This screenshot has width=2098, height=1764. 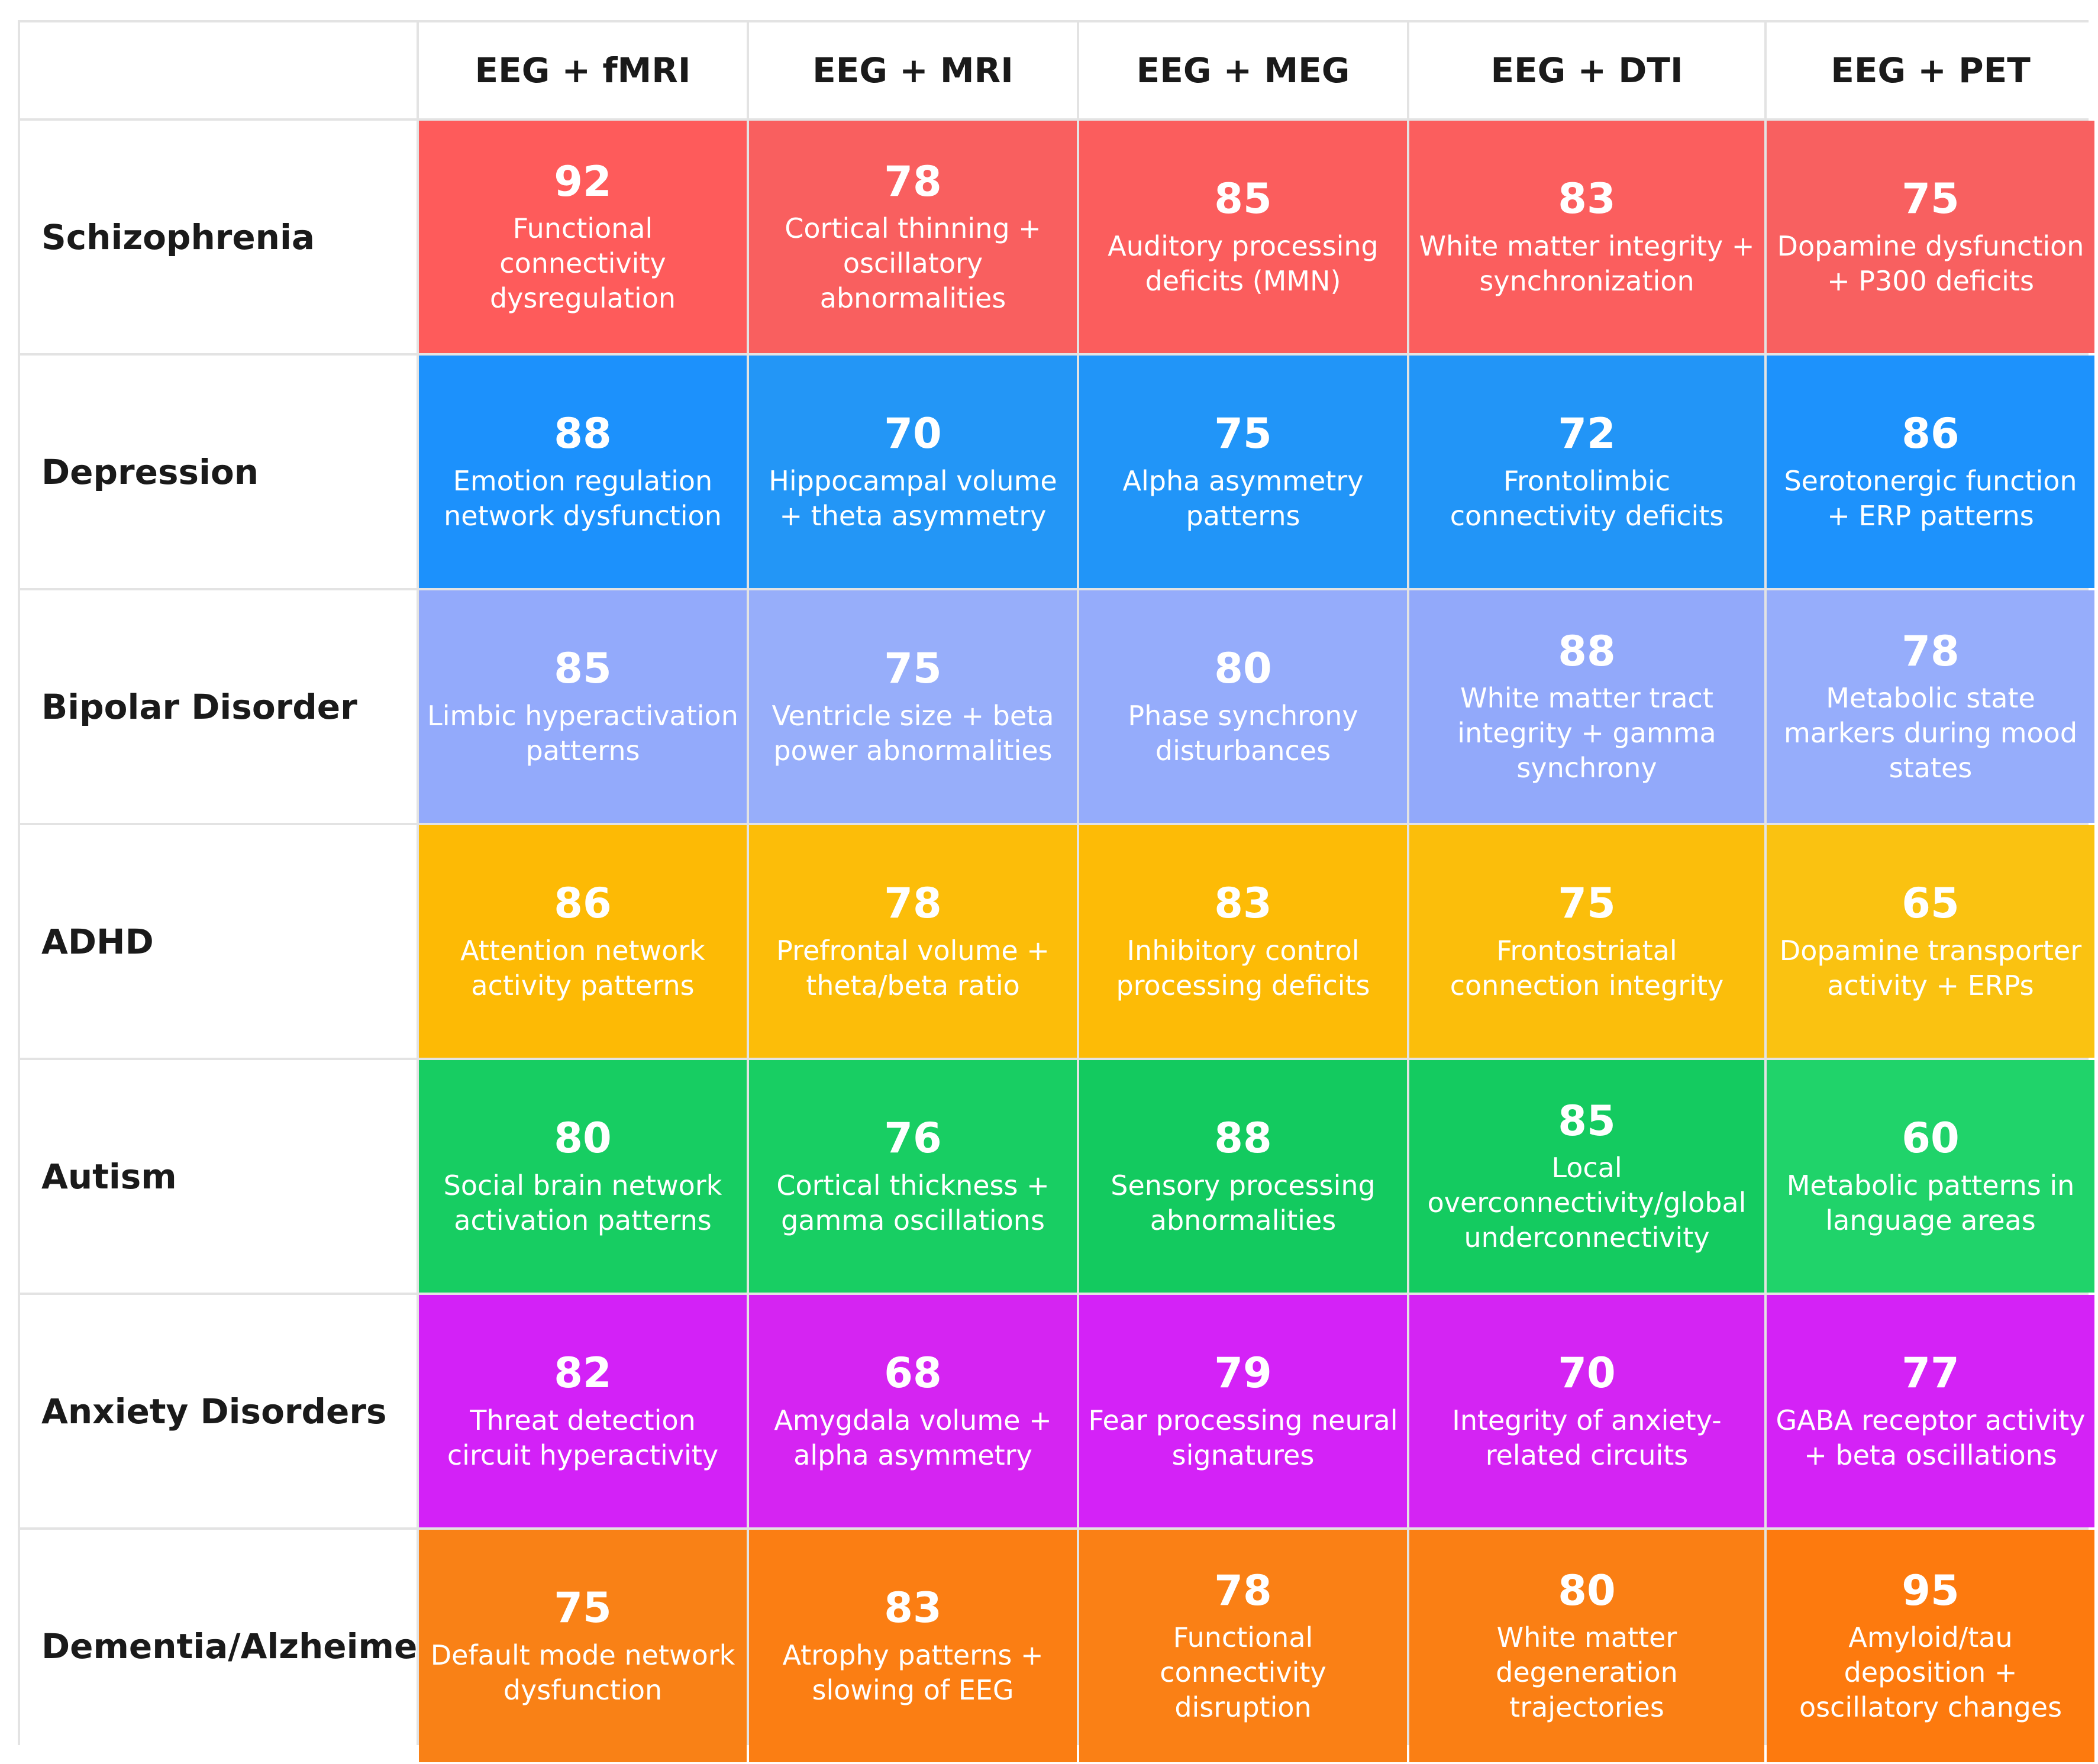 I want to click on heatmap-cell: 78 Prefrontal volume + theta/beta ratio, so click(x=913, y=941).